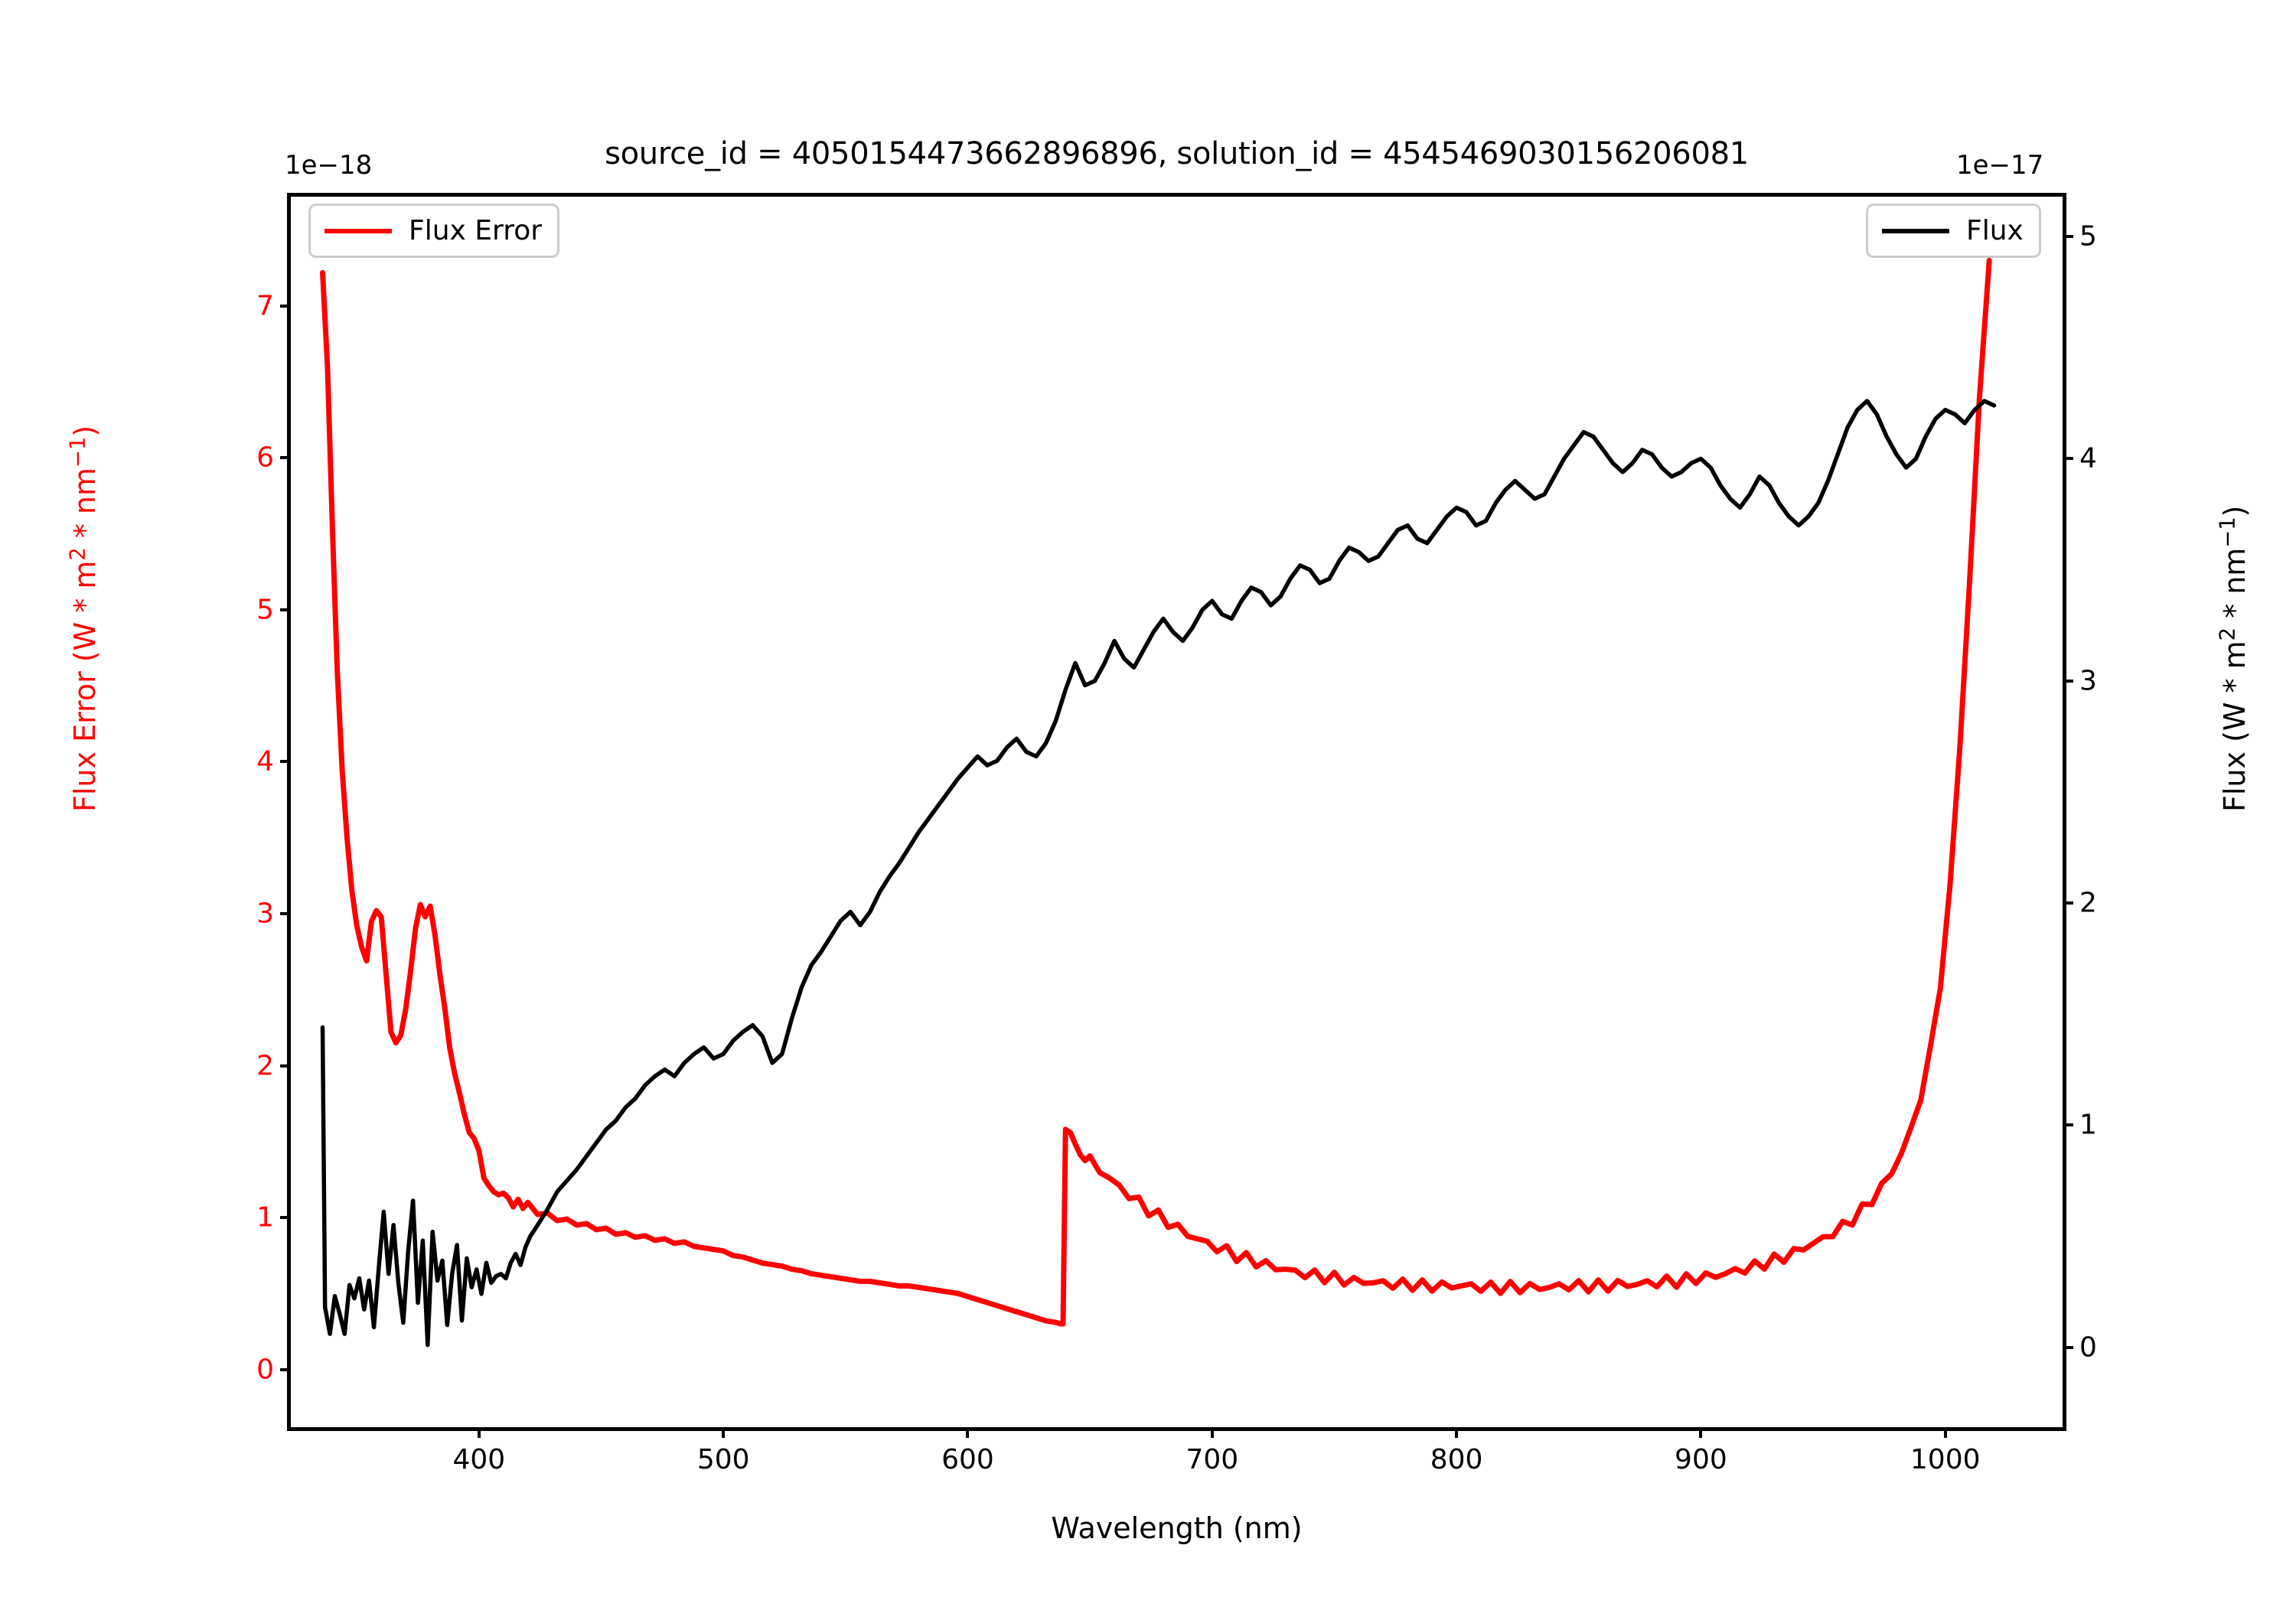 The width and height of the screenshot is (2296, 1607). What do you see at coordinates (2088, 1125) in the screenshot?
I see `right-tick-label: 1` at bounding box center [2088, 1125].